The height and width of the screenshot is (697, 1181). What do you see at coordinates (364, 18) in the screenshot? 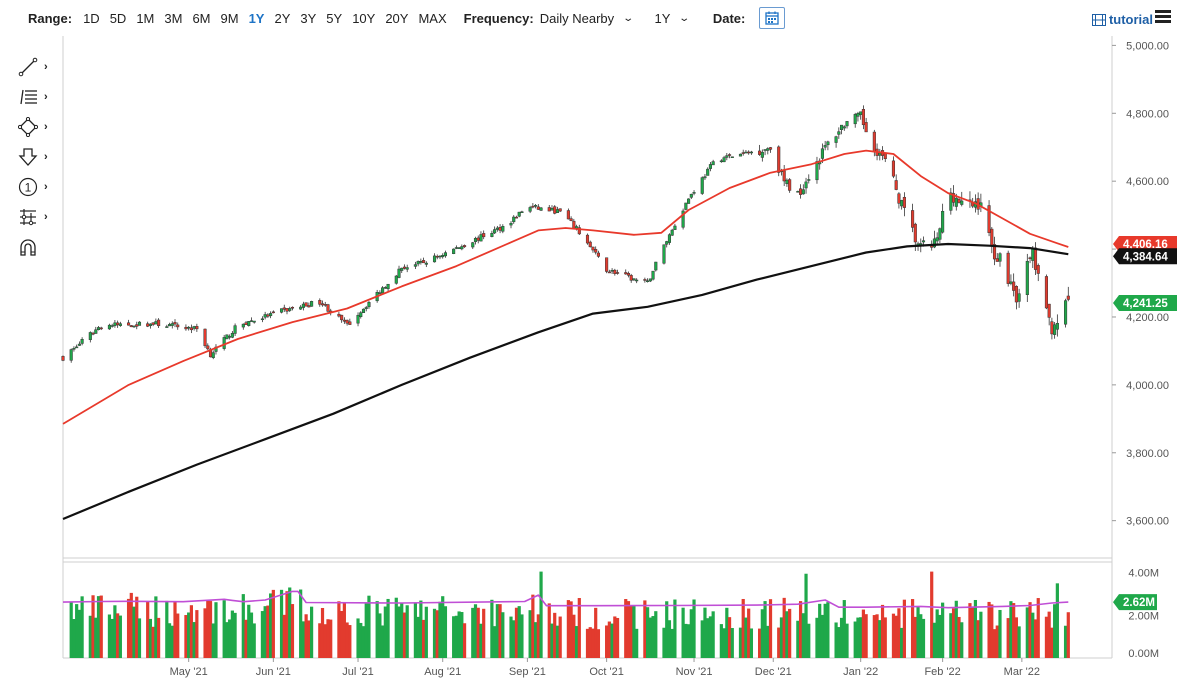
I see `range-button-10y: 10Y` at bounding box center [364, 18].